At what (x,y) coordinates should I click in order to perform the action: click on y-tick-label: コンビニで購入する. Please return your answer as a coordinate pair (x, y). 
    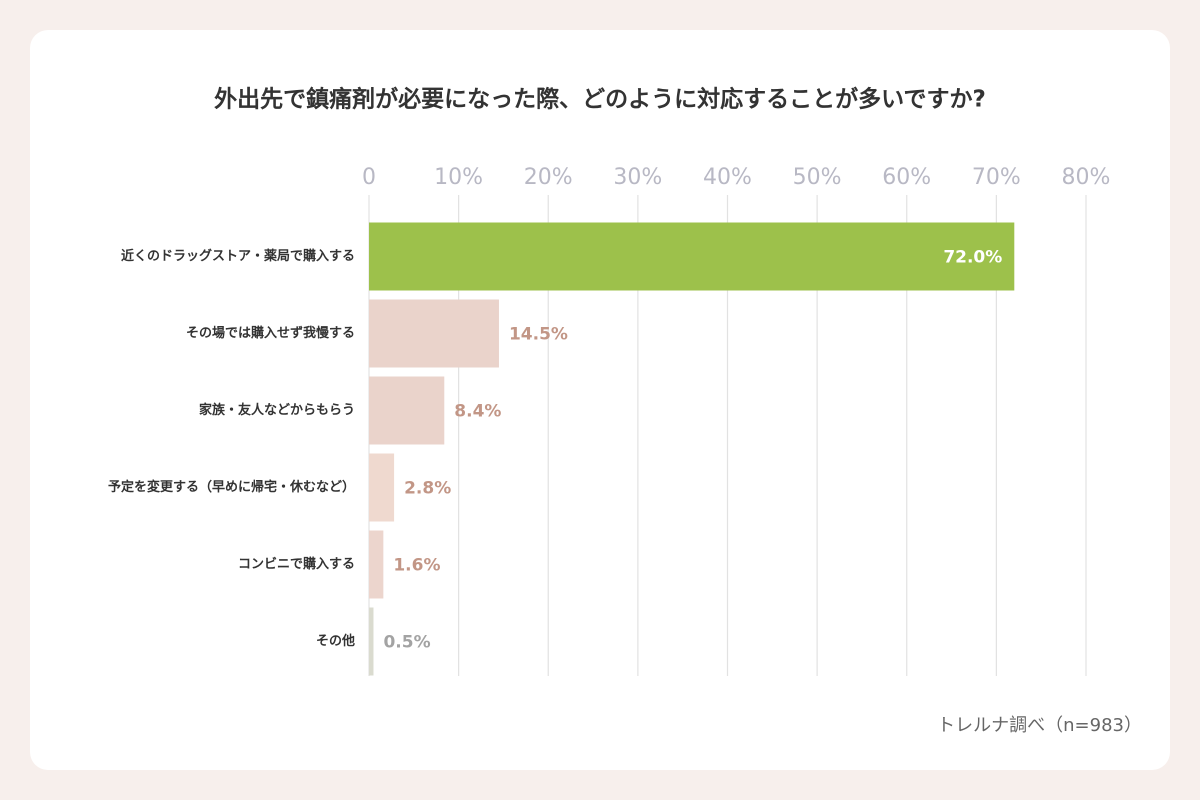
    Looking at the image, I should click on (296, 564).